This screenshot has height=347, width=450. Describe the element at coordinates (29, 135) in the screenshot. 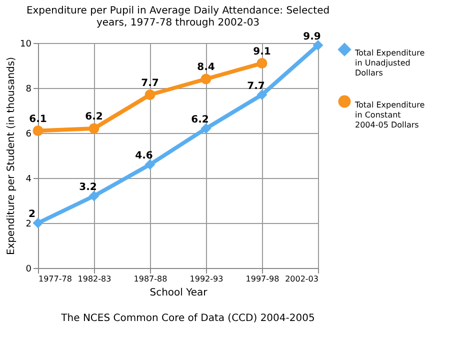

I see `y-tick-label: 6` at that location.